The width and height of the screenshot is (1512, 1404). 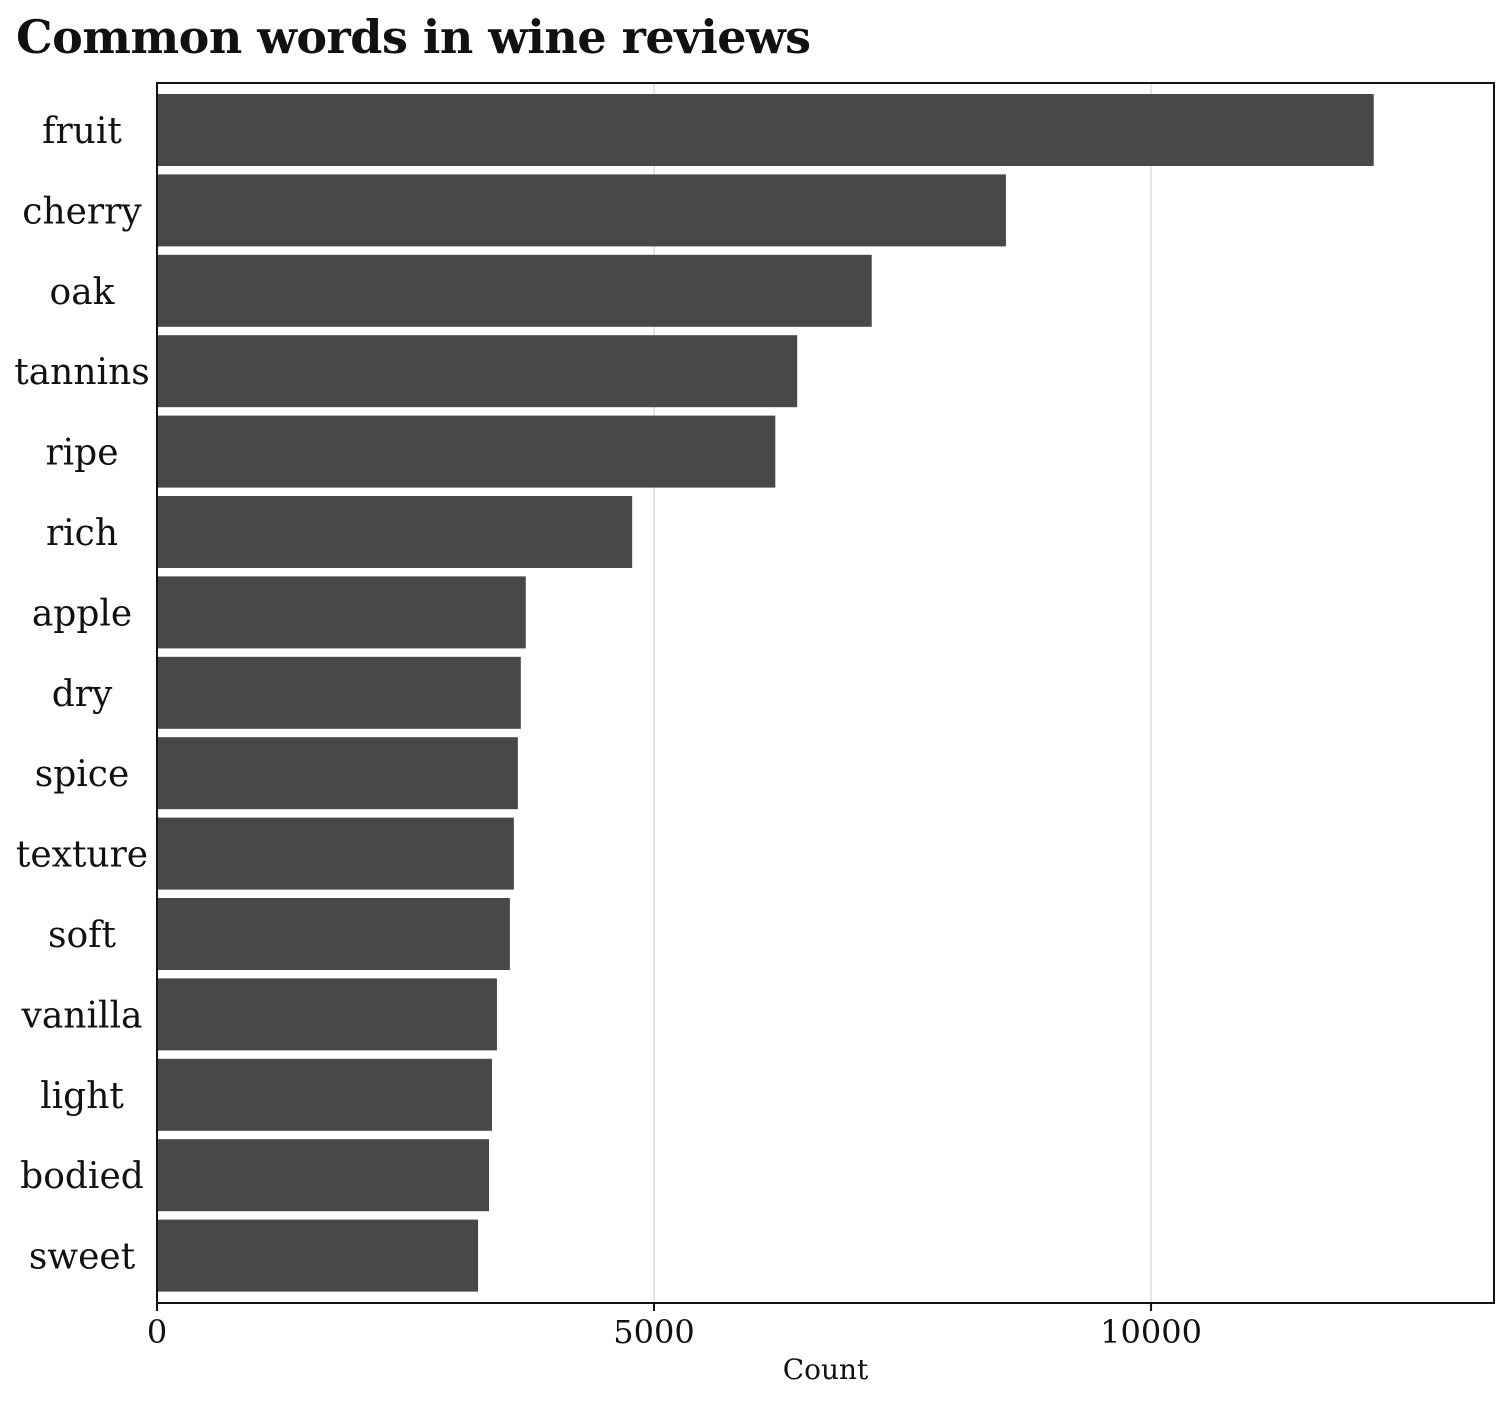 What do you see at coordinates (336, 853) in the screenshot?
I see `bar-texture` at bounding box center [336, 853].